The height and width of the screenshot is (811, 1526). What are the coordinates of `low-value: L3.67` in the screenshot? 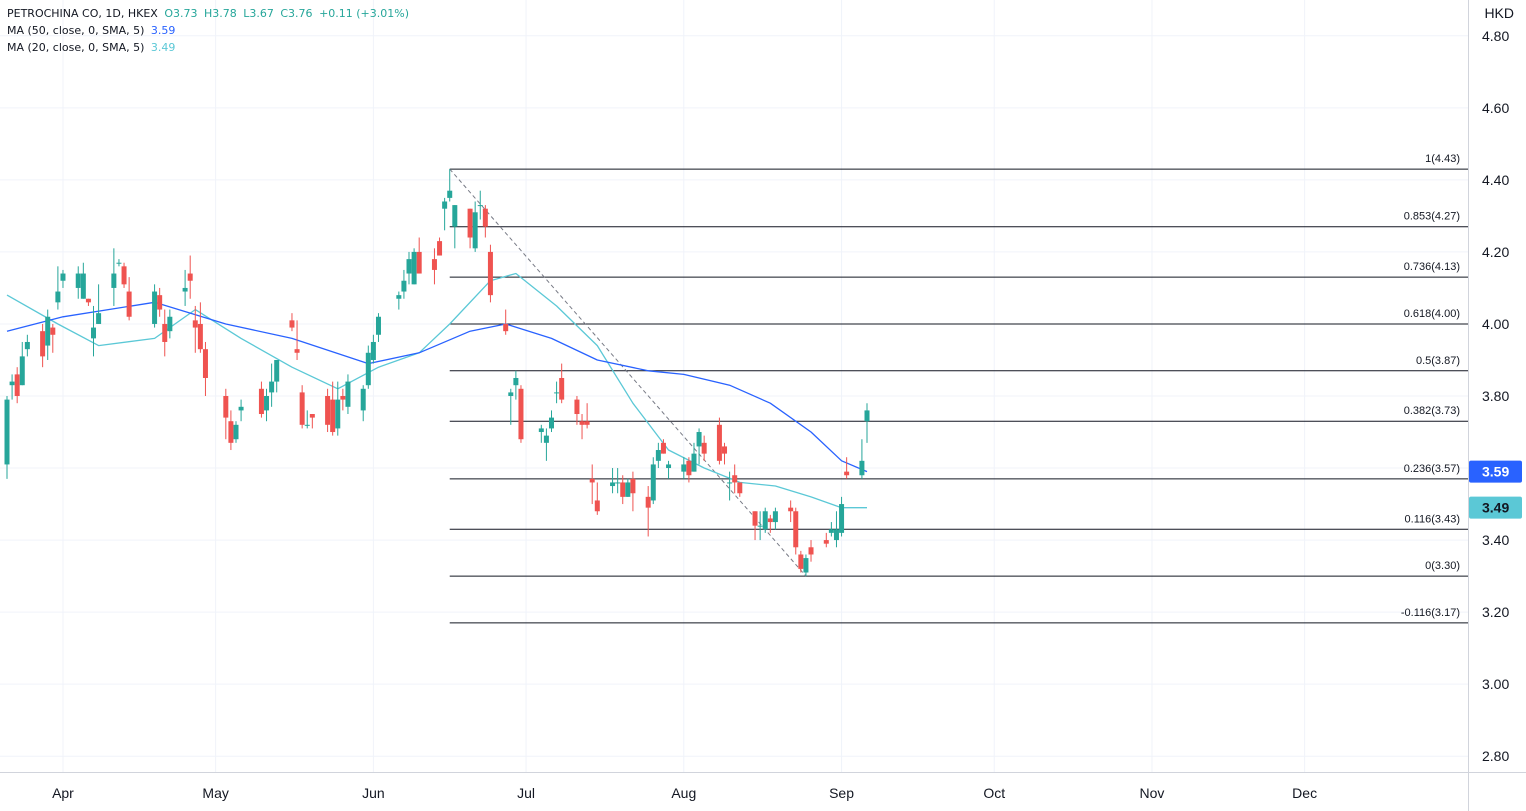 It's located at (258, 13).